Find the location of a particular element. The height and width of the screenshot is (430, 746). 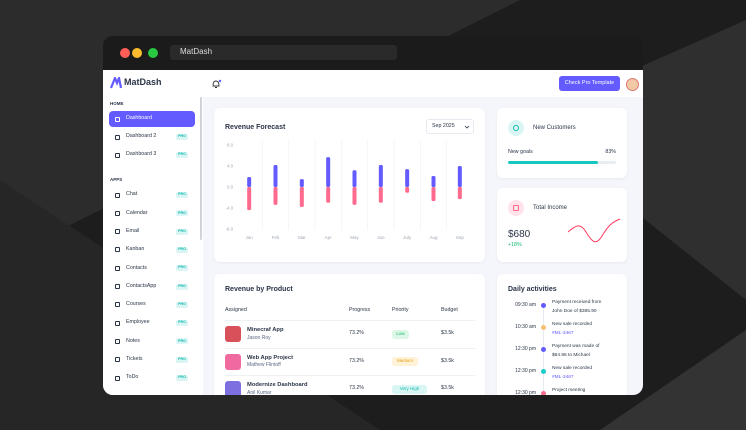

bell-icon is located at coordinates (216, 84).